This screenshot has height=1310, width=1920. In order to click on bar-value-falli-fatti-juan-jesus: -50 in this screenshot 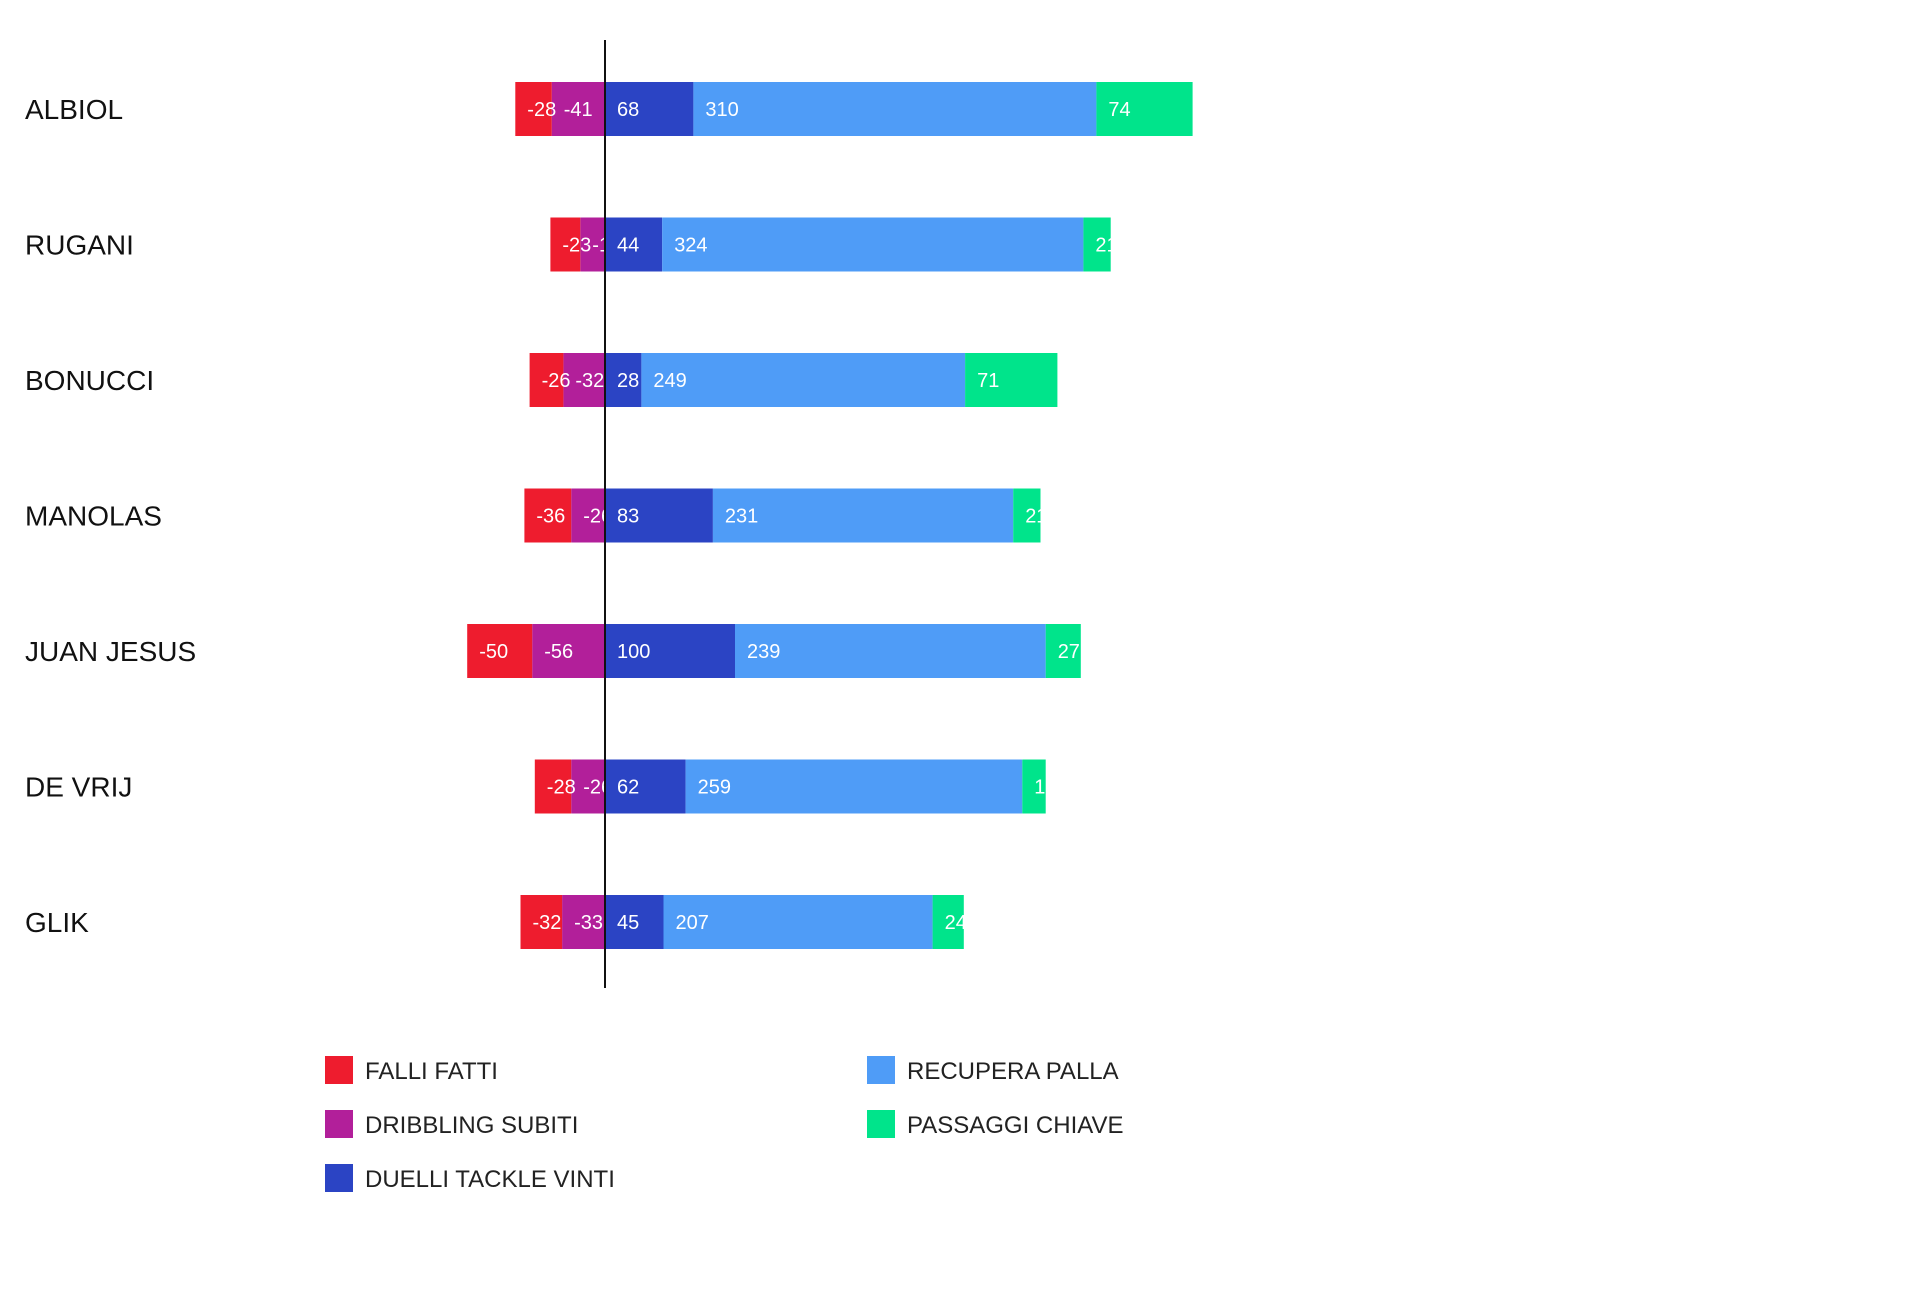, I will do `click(493, 652)`.